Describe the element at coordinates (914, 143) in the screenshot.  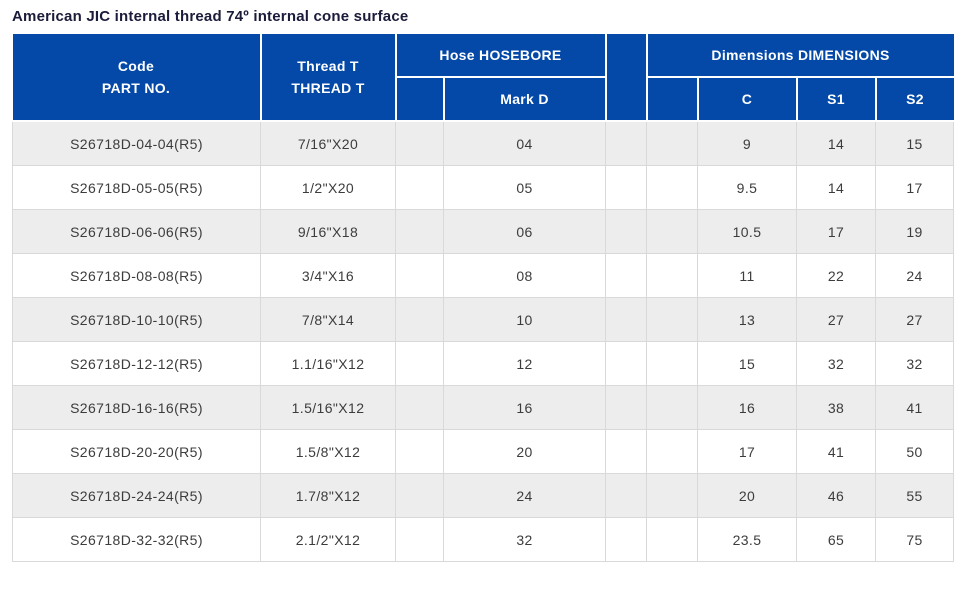
I see `cell-s2: 15` at that location.